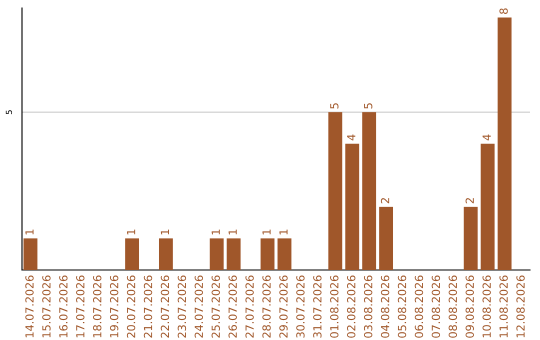 This screenshot has width=540, height=340. Describe the element at coordinates (334, 307) in the screenshot. I see `x-tick-label: 01.08.2026` at that location.